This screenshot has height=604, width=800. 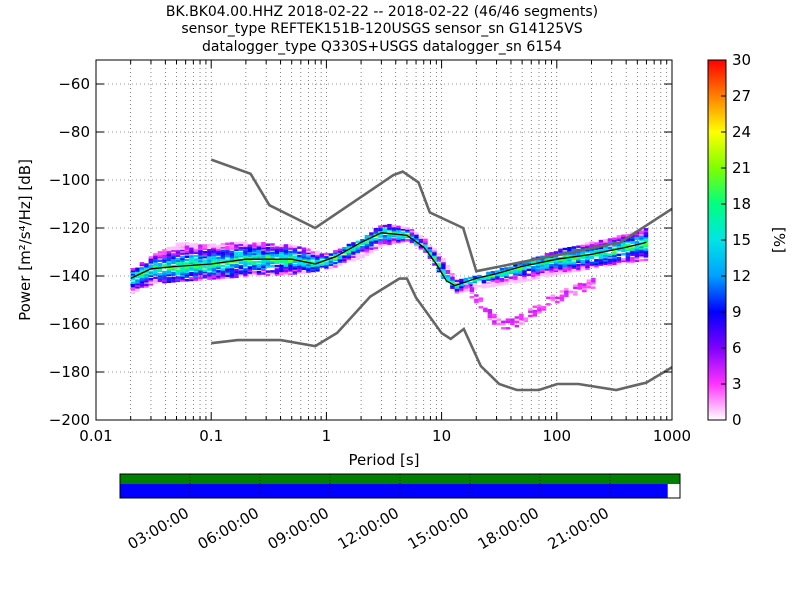 I want to click on x-tick-label: 10, so click(x=441, y=436).